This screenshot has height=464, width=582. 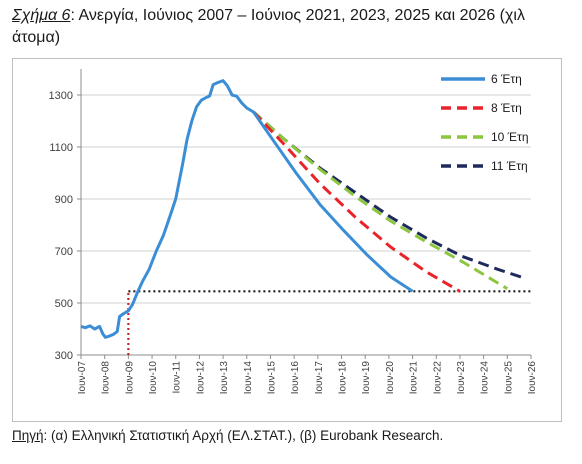 I want to click on x-tick-label: Ιουν-20, so click(x=390, y=378).